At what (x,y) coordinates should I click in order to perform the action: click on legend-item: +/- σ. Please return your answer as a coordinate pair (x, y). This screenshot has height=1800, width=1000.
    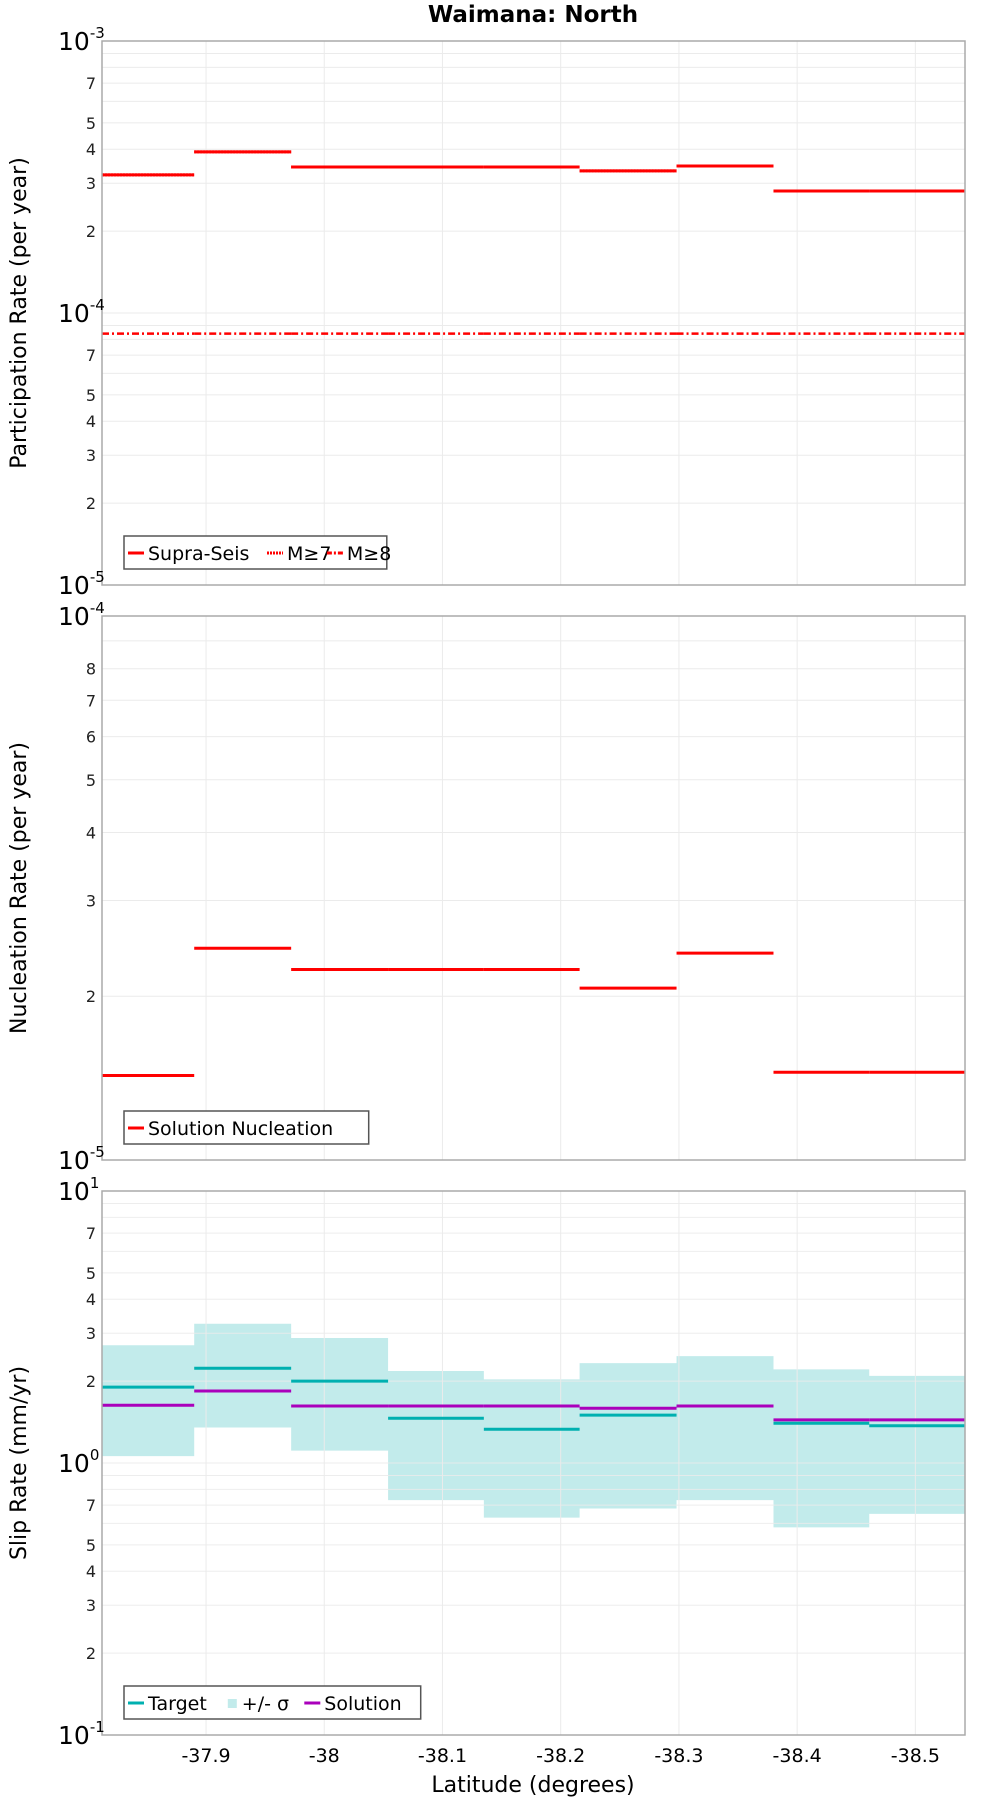
    Looking at the image, I should click on (258, 1704).